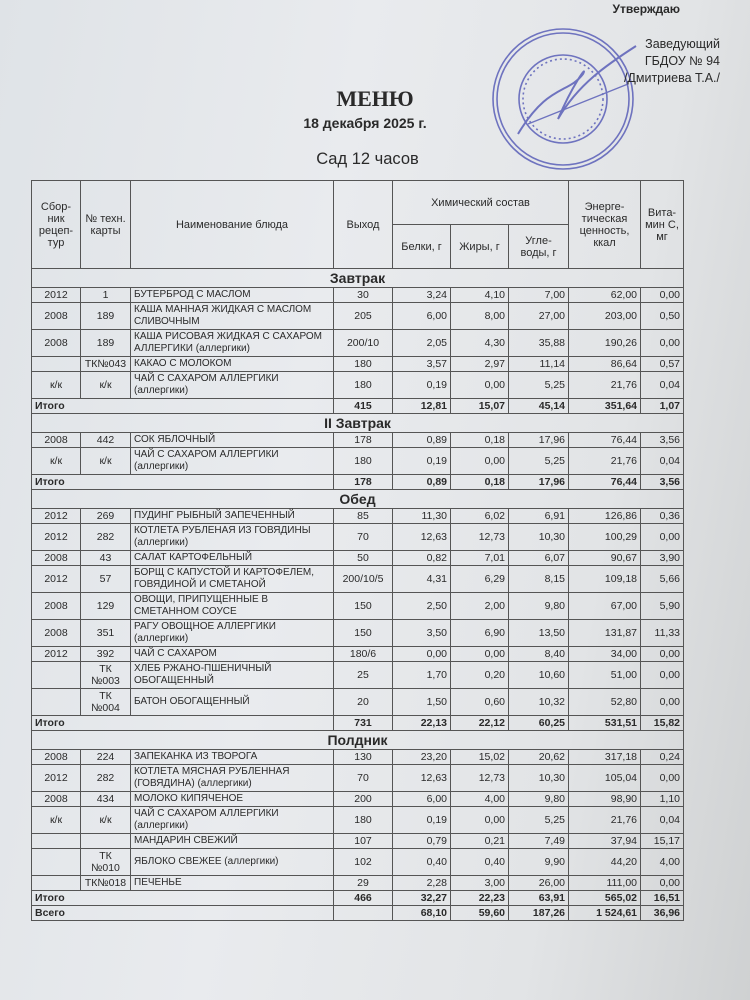  What do you see at coordinates (605, 898) in the screenshot?
I see `total-kcal: 565,02` at bounding box center [605, 898].